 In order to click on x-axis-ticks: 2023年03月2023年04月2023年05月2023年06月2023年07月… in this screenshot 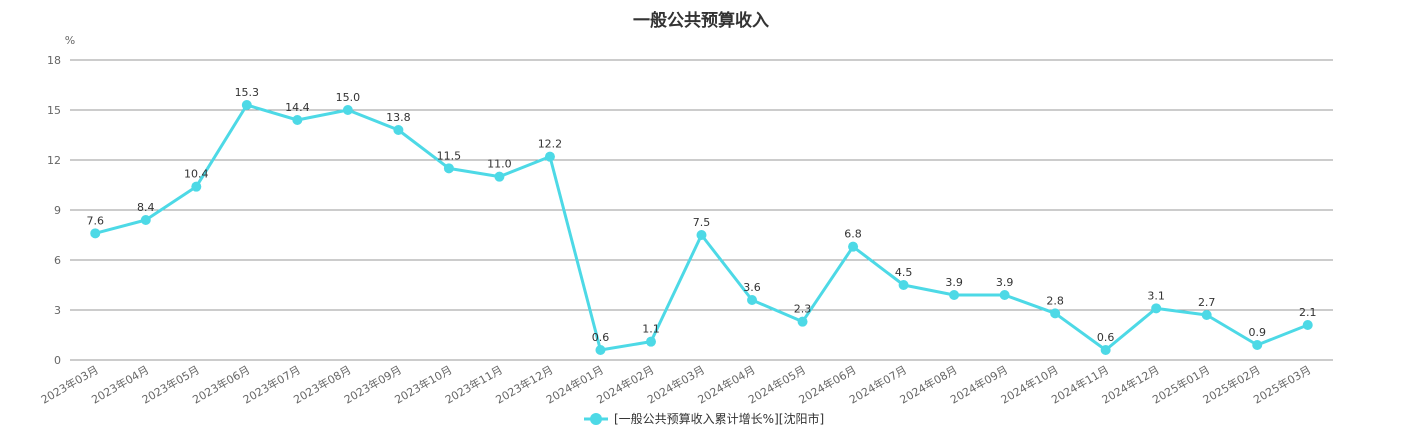, I will do `click(675, 384)`.